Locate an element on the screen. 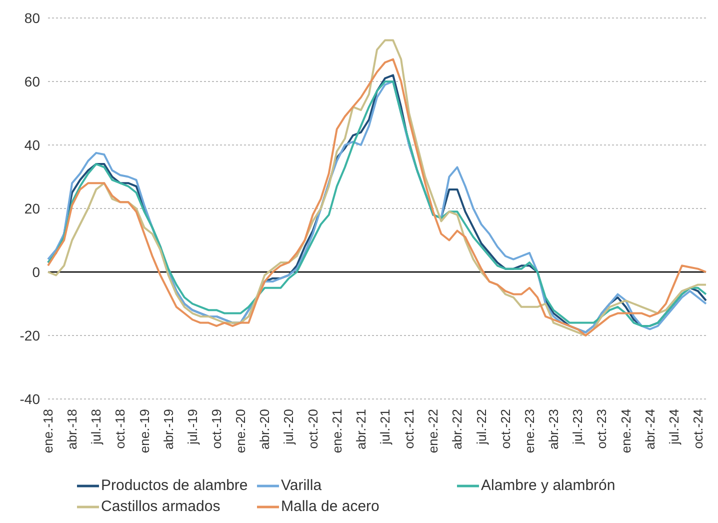 The height and width of the screenshot is (523, 718). x-tick-label: jul.-20 is located at coordinates (288, 427).